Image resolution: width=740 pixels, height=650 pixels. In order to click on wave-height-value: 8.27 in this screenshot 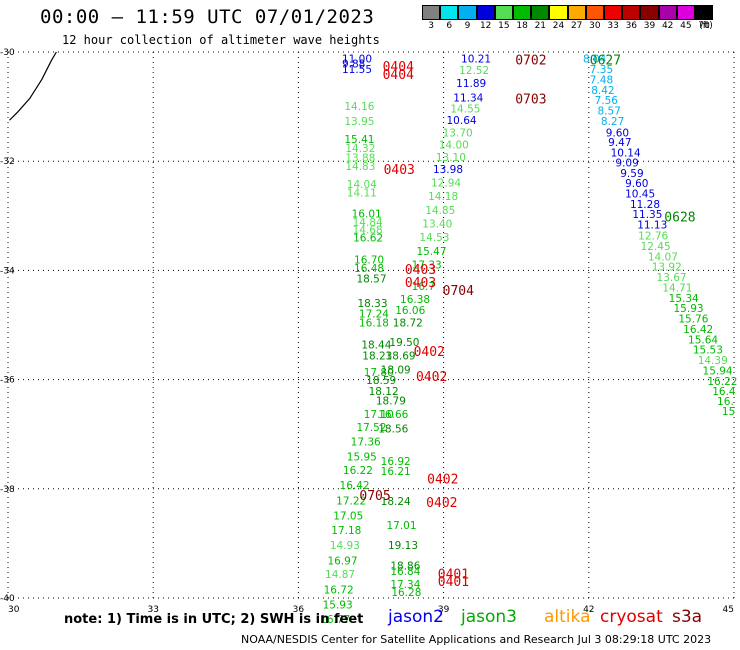, I will do `click(612, 122)`.